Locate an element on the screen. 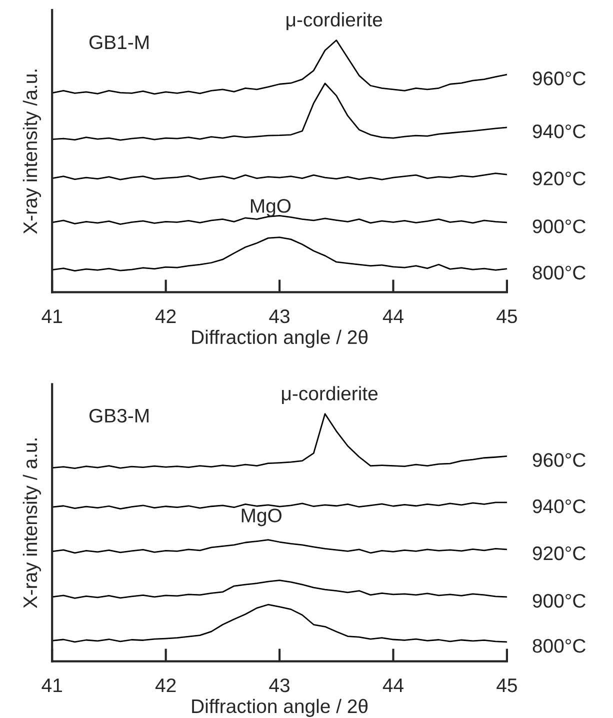  annotation: GB1-M is located at coordinates (118, 42).